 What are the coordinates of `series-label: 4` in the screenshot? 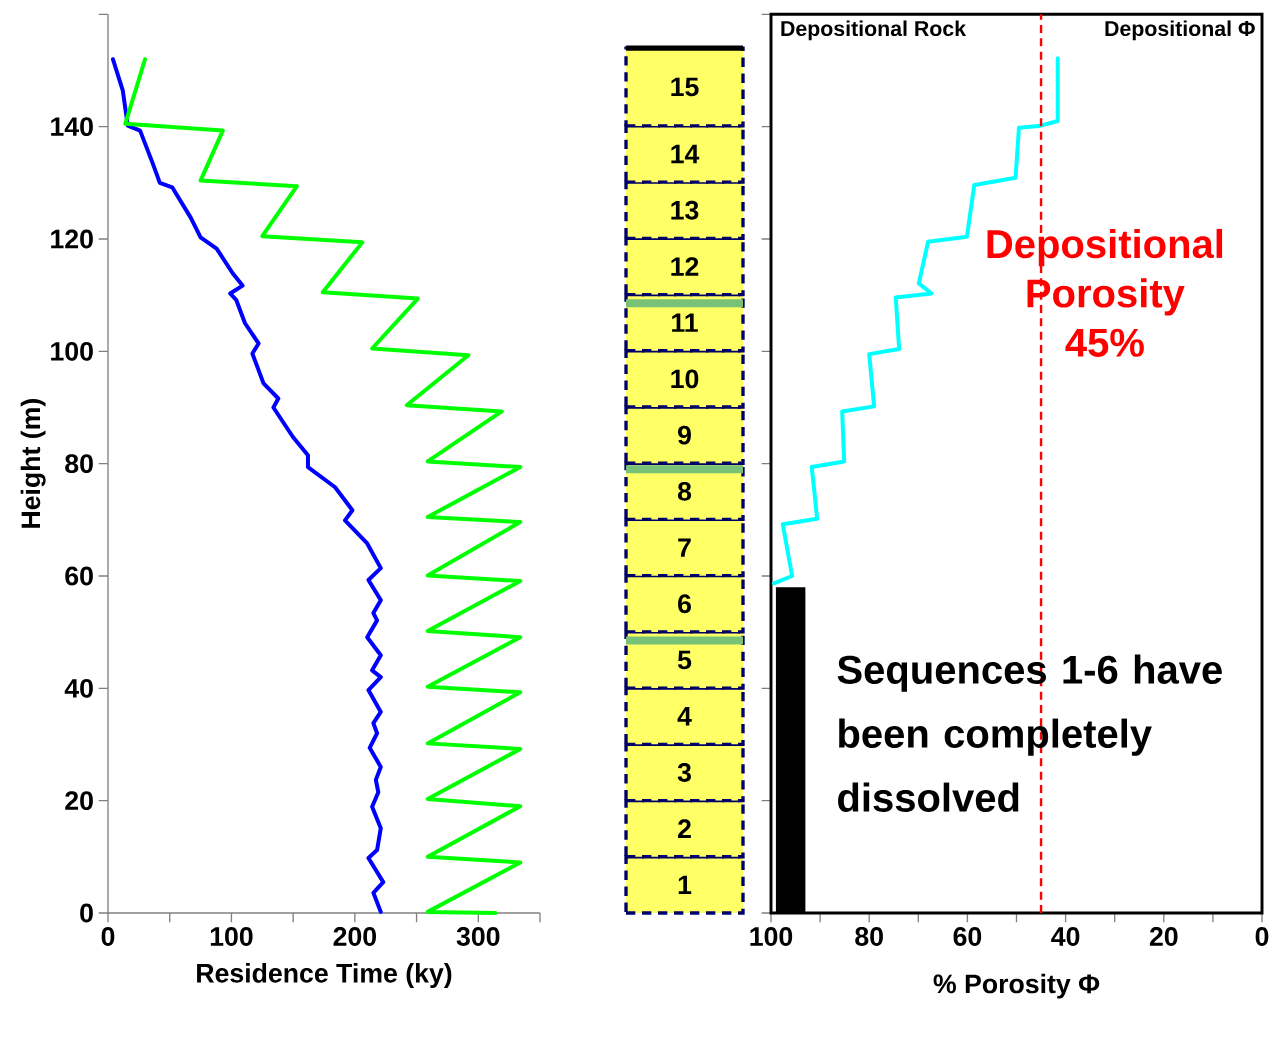 It's located at (684, 716).